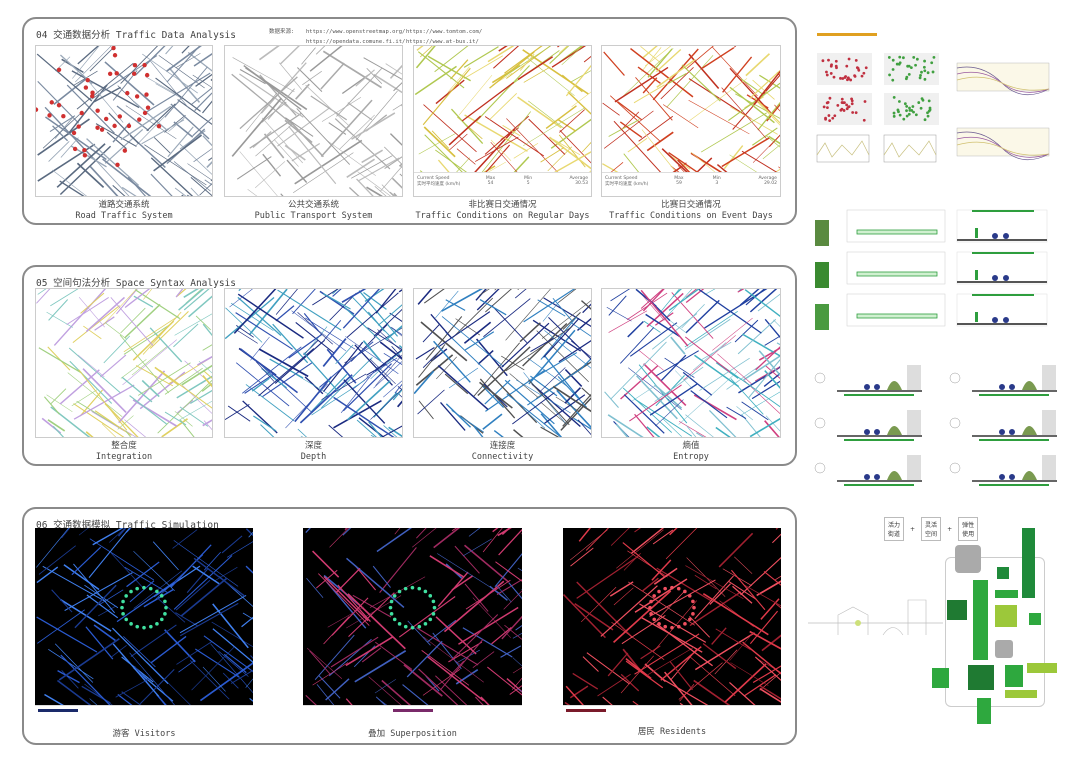  Describe the element at coordinates (356, 32) in the screenshot. I see `source-link: https://www.openstreetmap.org/` at that location.